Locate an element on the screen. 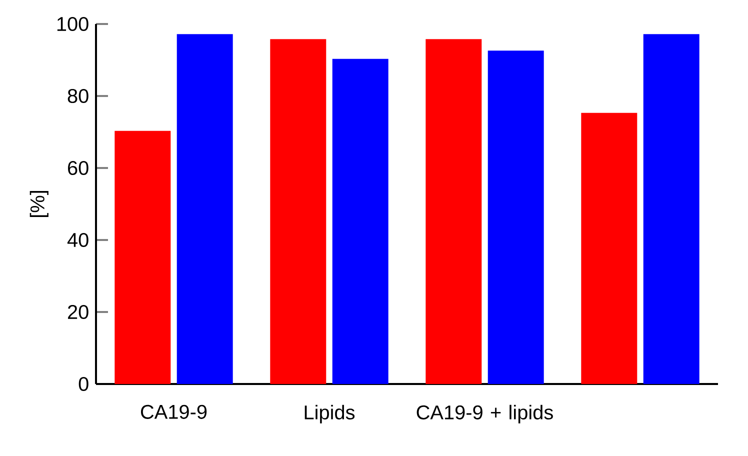 The width and height of the screenshot is (748, 456). y-tick-label: 20 is located at coordinates (78, 312).